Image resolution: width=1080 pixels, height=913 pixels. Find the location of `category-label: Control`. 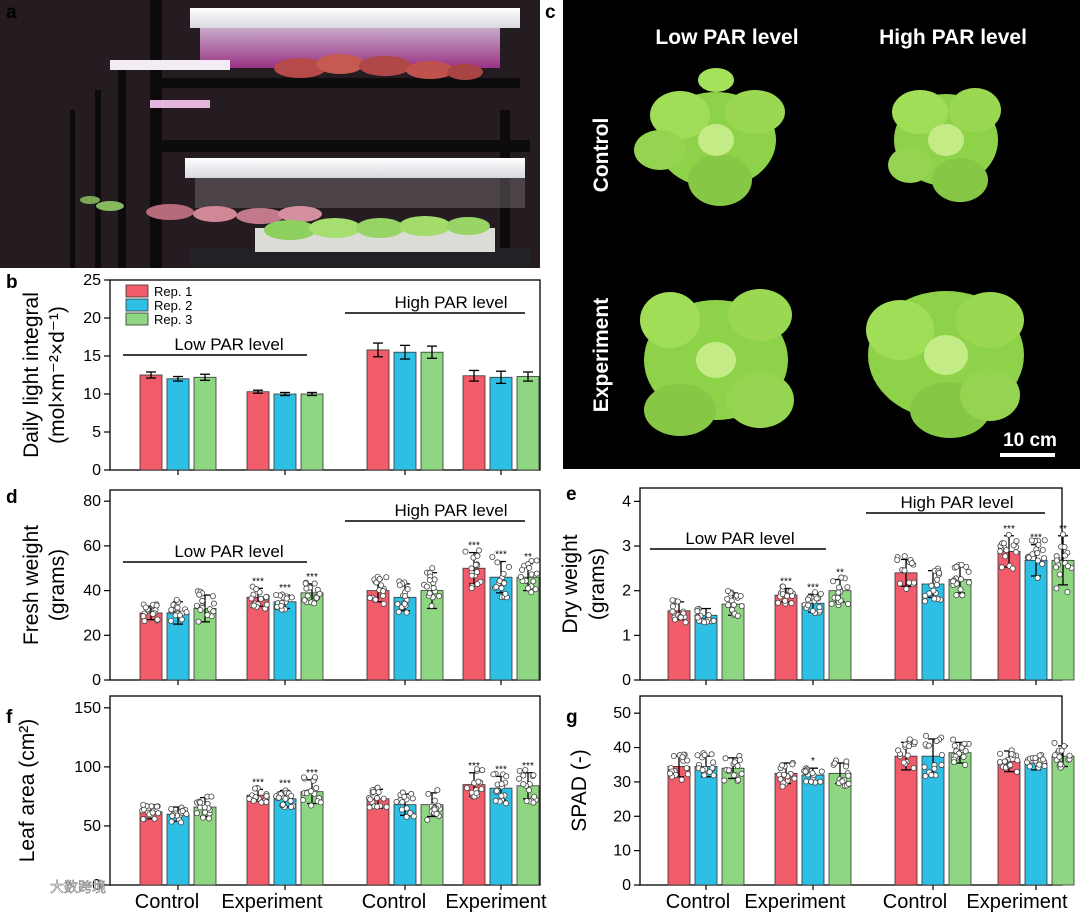

category-label: Control is located at coordinates (394, 902).